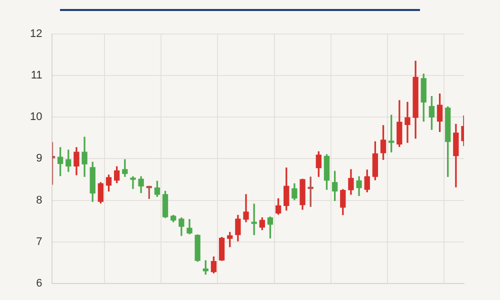 The height and width of the screenshot is (300, 500). What do you see at coordinates (39, 200) in the screenshot?
I see `y-tick-label: 8` at bounding box center [39, 200].